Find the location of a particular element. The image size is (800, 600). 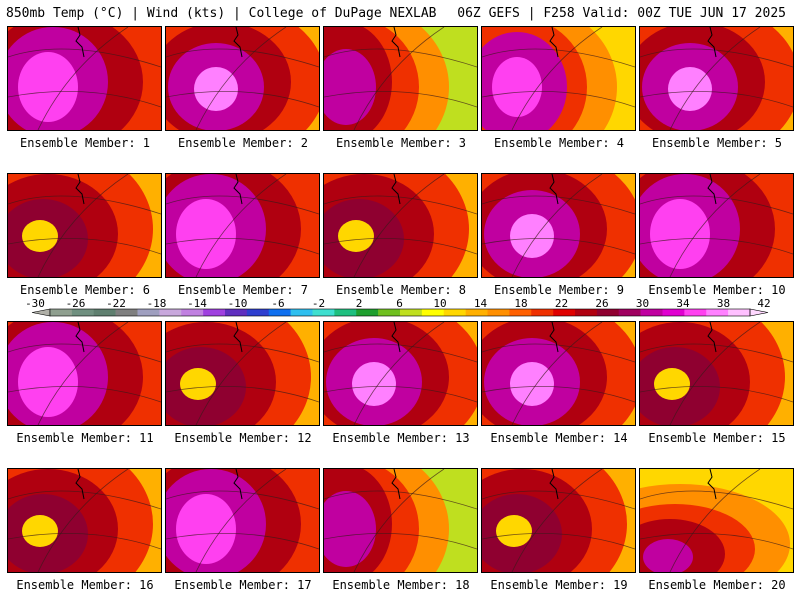

colorbar-tick-label: 10 is located at coordinates (440, 303).